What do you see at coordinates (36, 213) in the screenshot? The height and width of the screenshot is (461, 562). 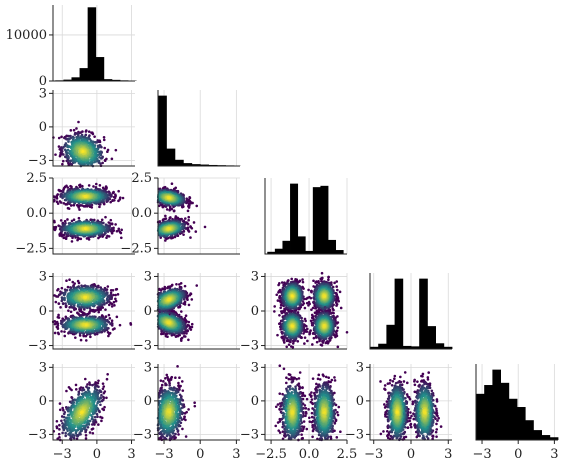 I see `y-tick-label: 0.0` at bounding box center [36, 213].